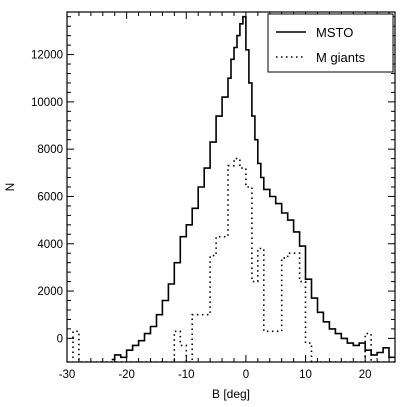  What do you see at coordinates (126, 375) in the screenshot?
I see `x-tick-label: -20` at bounding box center [126, 375].